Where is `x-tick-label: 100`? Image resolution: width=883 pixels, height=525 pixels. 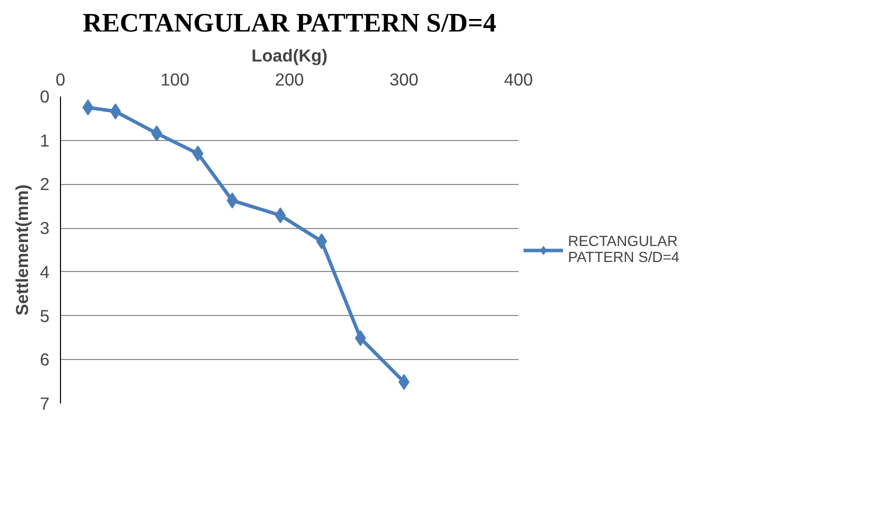
x-tick-label: 100 is located at coordinates (175, 80).